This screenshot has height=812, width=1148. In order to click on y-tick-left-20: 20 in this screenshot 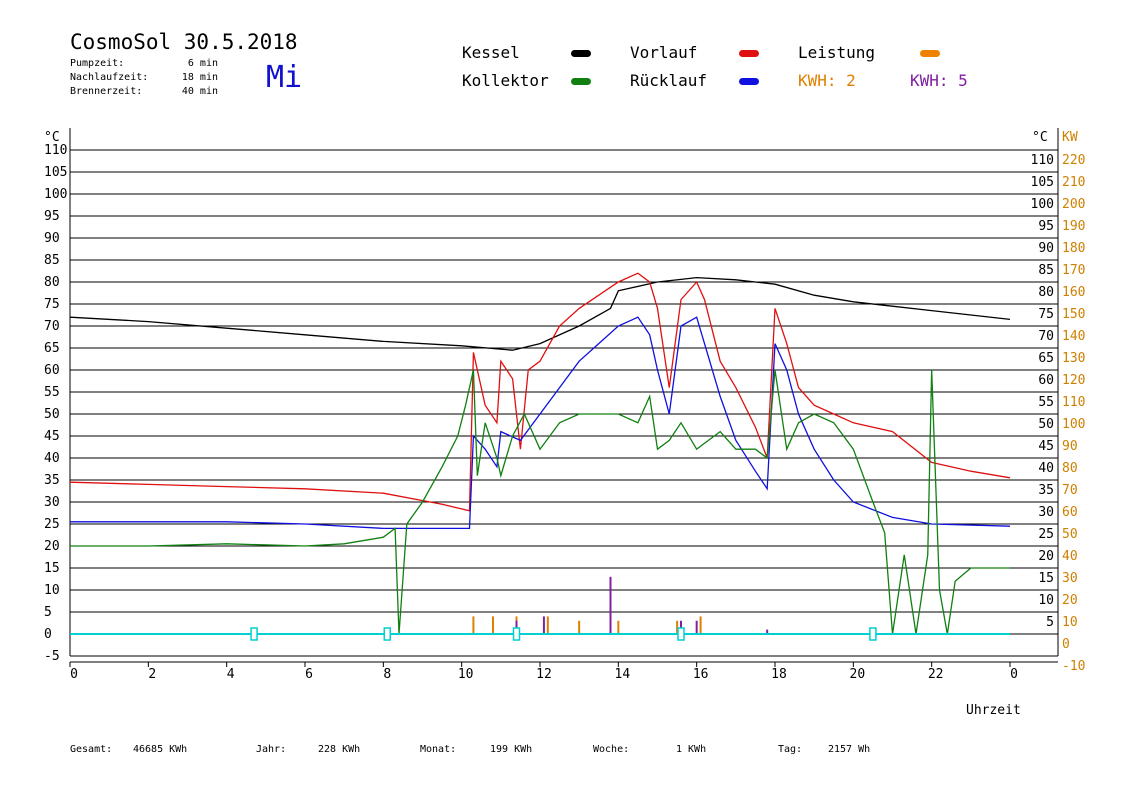, I will do `click(52, 546)`.